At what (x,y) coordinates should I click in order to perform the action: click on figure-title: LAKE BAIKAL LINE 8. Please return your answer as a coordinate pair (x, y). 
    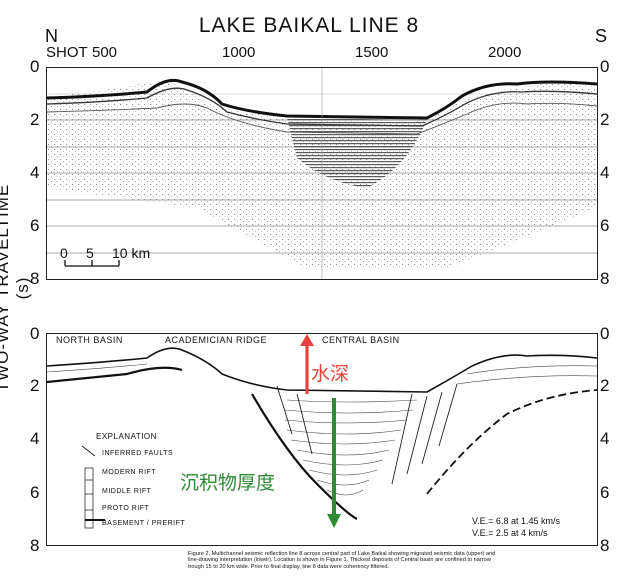
    Looking at the image, I should click on (309, 25).